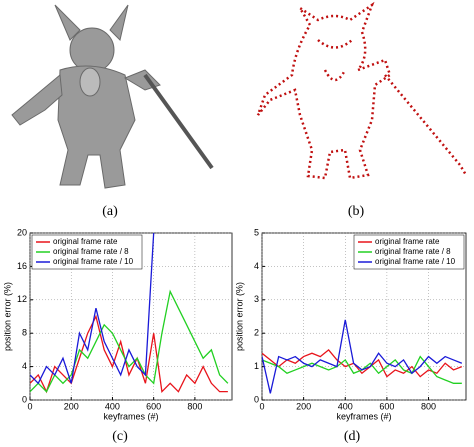 The height and width of the screenshot is (447, 474). What do you see at coordinates (22, 232) in the screenshot?
I see `y-tick-label: 20` at bounding box center [22, 232].